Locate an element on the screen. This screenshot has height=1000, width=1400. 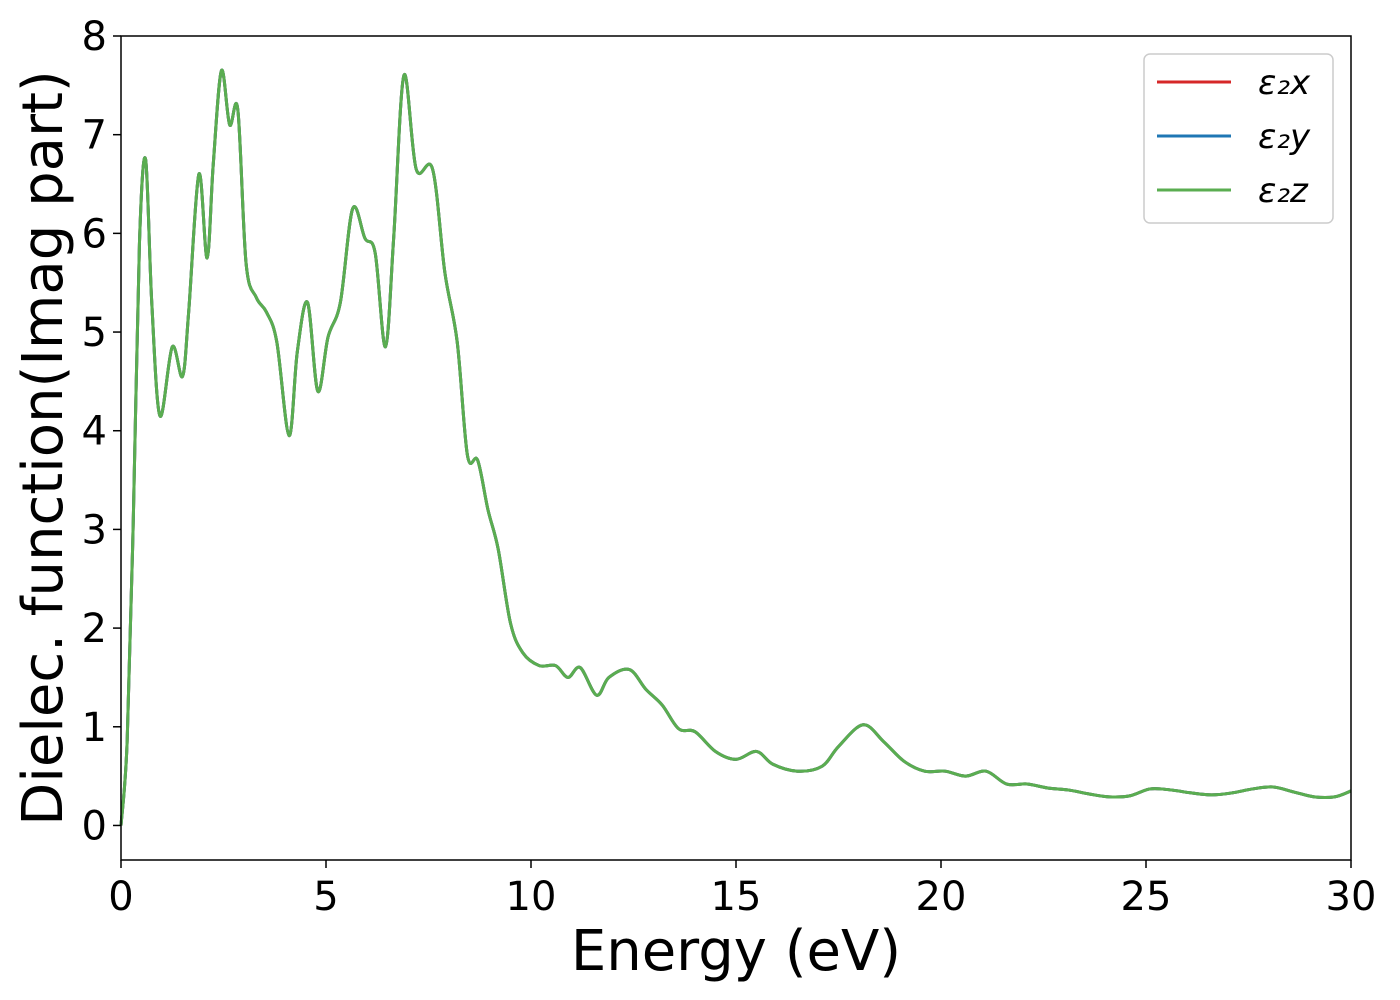
y-tick-label: 1 is located at coordinates (94, 728).